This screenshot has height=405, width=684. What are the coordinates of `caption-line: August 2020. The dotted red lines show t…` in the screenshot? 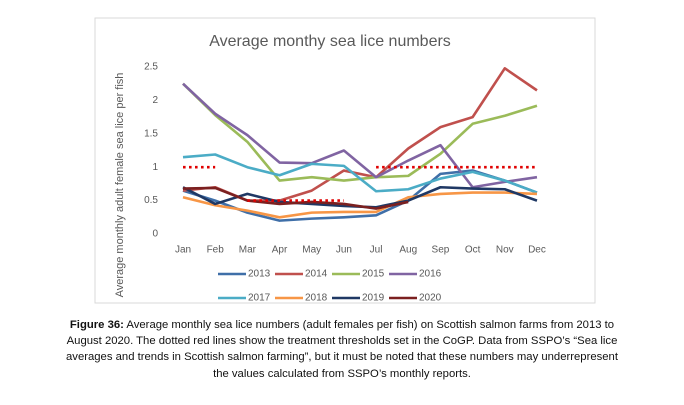 It's located at (342, 341).